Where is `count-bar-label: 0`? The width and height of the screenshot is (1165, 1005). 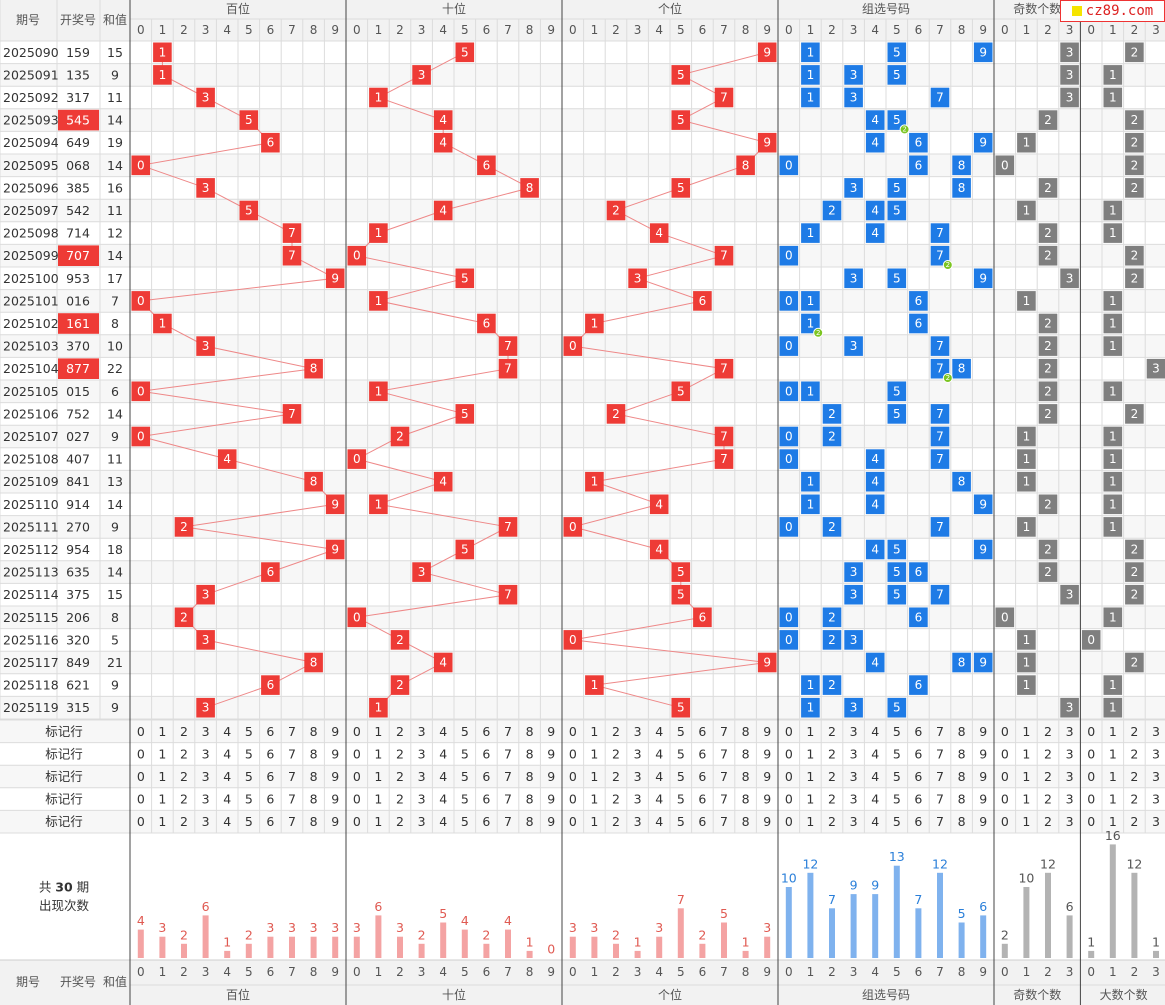
count-bar-label: 0 is located at coordinates (551, 949).